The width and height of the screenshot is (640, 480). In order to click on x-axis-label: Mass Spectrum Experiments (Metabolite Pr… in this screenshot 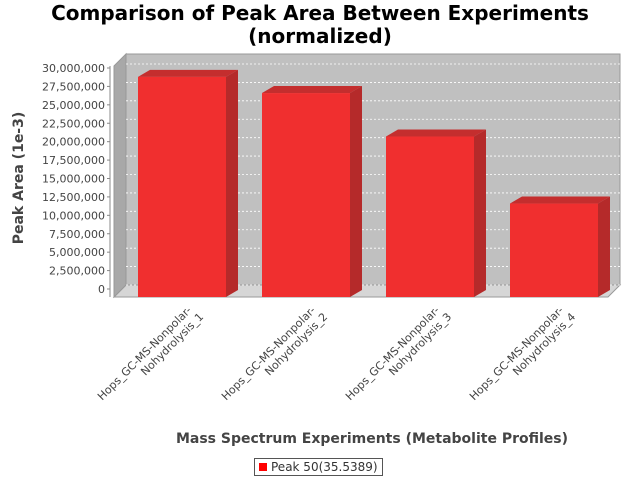, I will do `click(372, 439)`.